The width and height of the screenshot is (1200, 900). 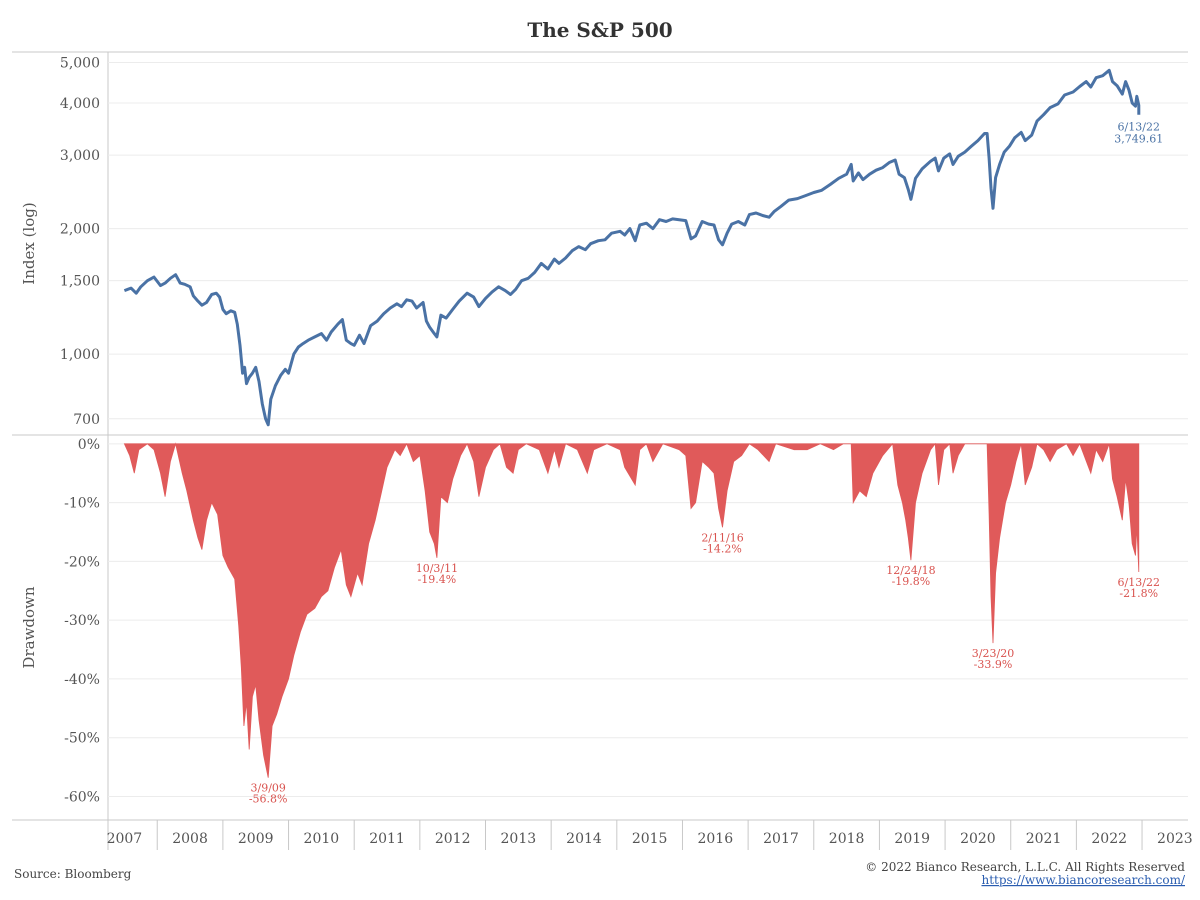 What do you see at coordinates (911, 581) in the screenshot?
I see `drawdown-annotation: -19.8%` at bounding box center [911, 581].